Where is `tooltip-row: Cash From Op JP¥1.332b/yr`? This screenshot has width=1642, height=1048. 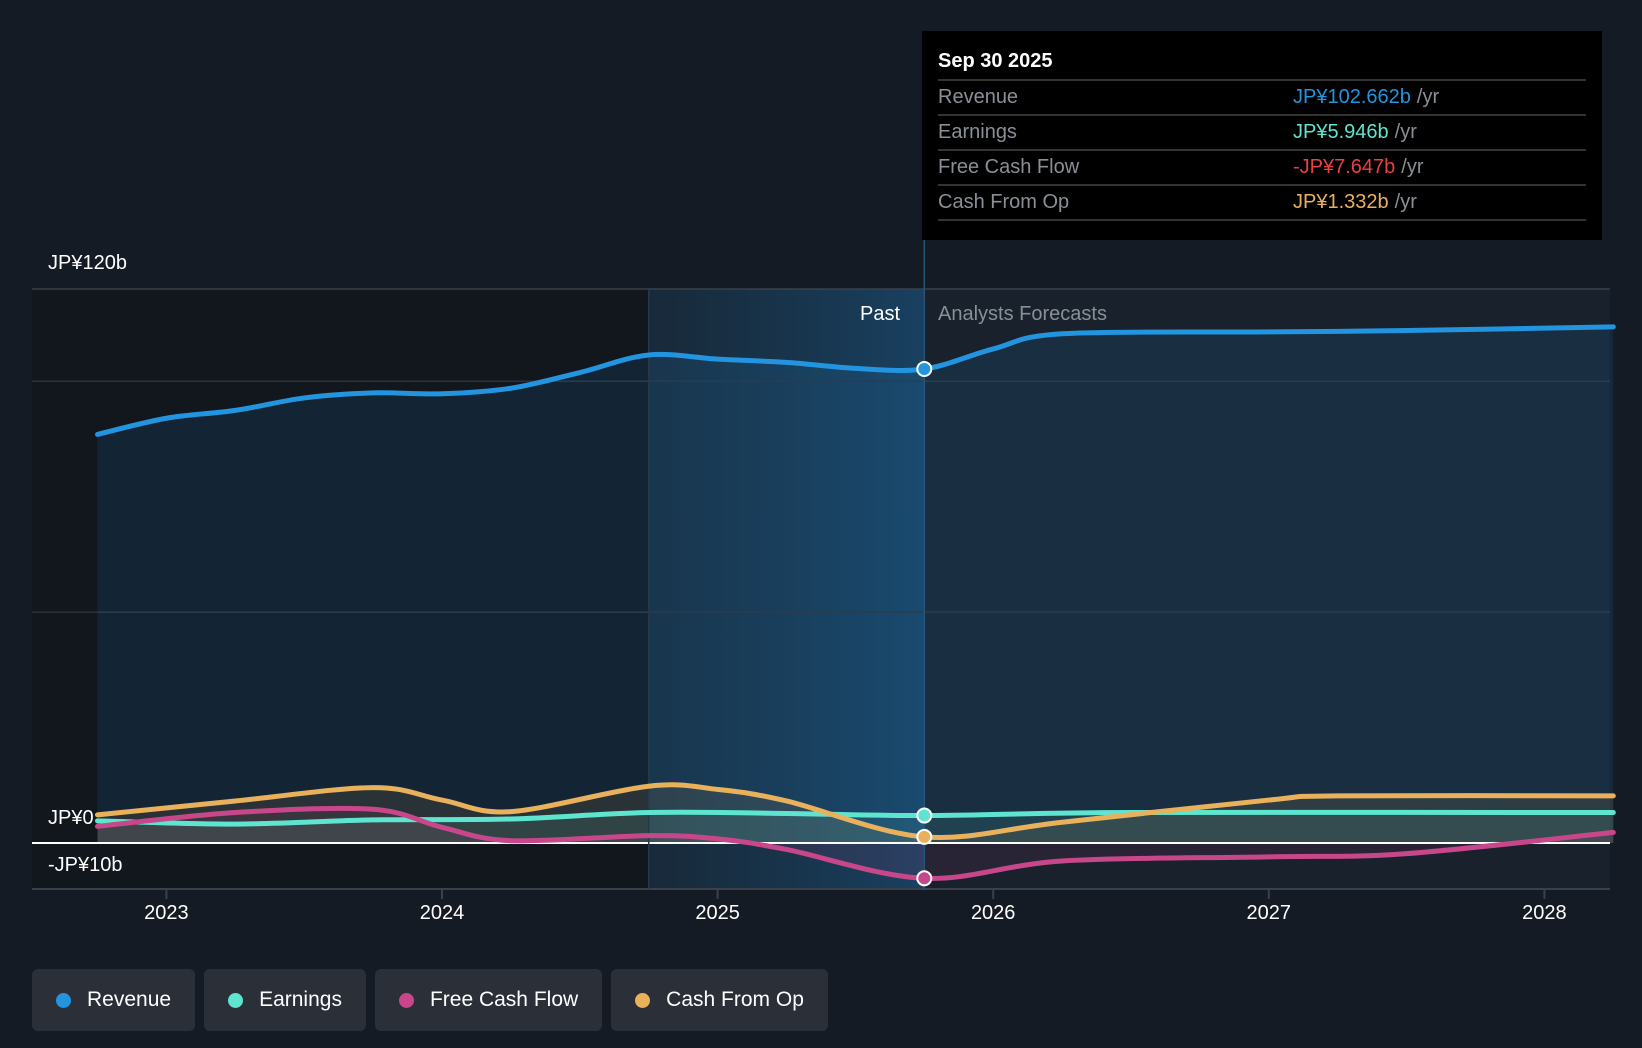
tooltip-row: Cash From Op JP¥1.332b/yr is located at coordinates (1262, 203).